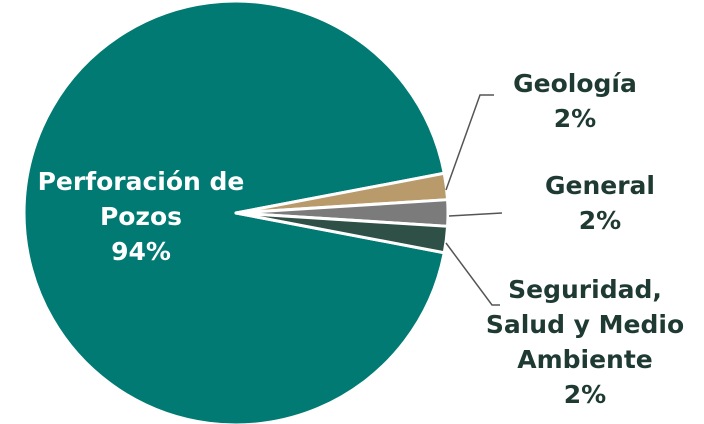 This screenshot has height=424, width=704. I want to click on pie-slice, so click(342, 233).